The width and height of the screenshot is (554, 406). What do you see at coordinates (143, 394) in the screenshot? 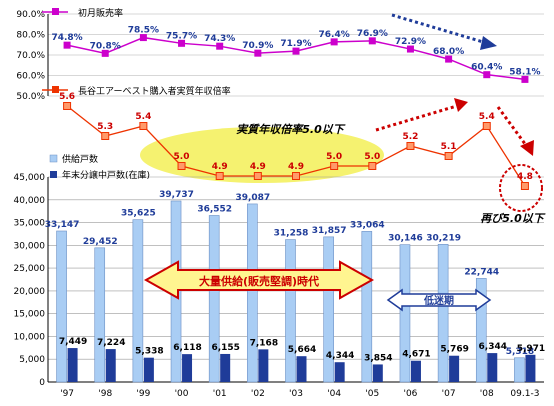
I see `x-tick-label: '99` at bounding box center [143, 394].